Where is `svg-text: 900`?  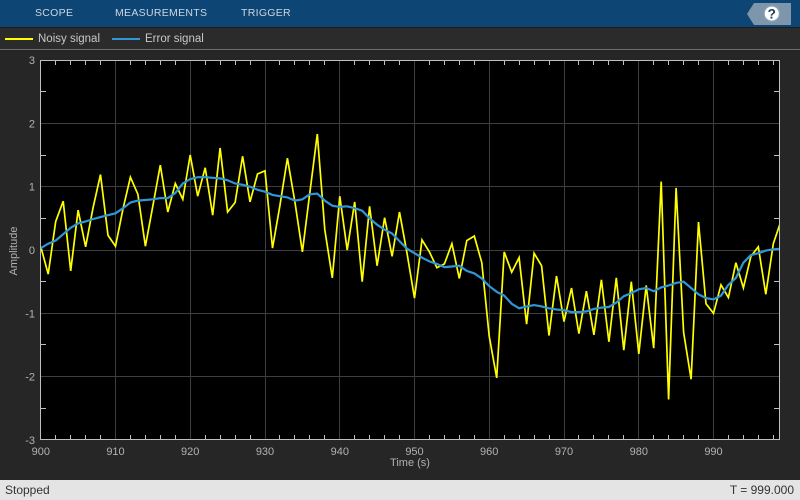 svg-text: 900 is located at coordinates (41, 452).